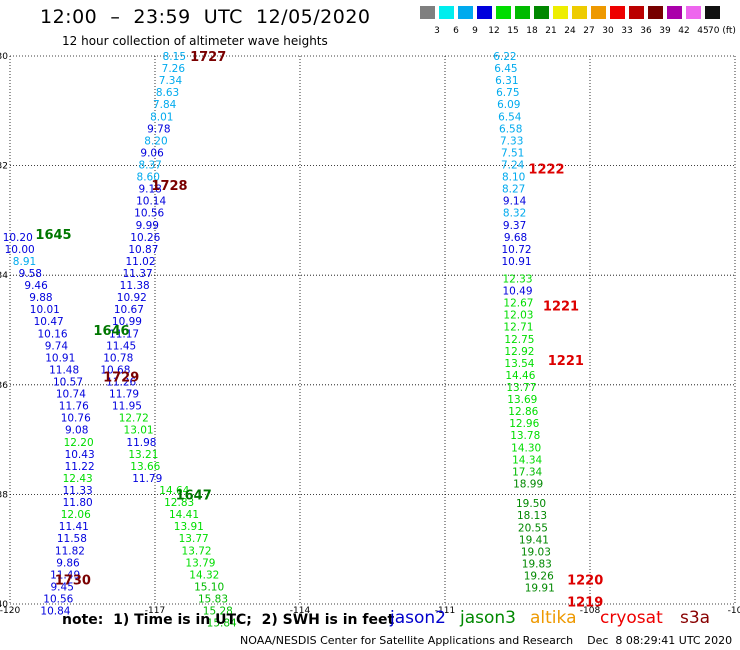 The height and width of the screenshot is (650, 740). I want to click on satellite-name: s3a, so click(695, 618).